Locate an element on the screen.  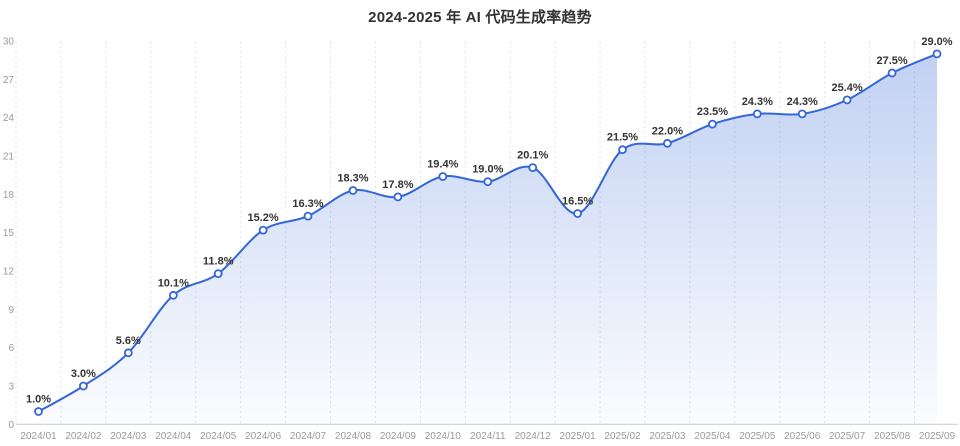
x-axis-tick-label: 2024/10 is located at coordinates (443, 436).